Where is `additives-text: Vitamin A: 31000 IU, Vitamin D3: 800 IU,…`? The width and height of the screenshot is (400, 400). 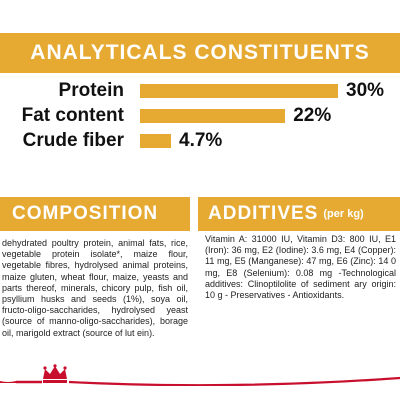 additives-text: Vitamin A: 31000 IU, Vitamin D3: 800 IU,… is located at coordinates (300, 267).